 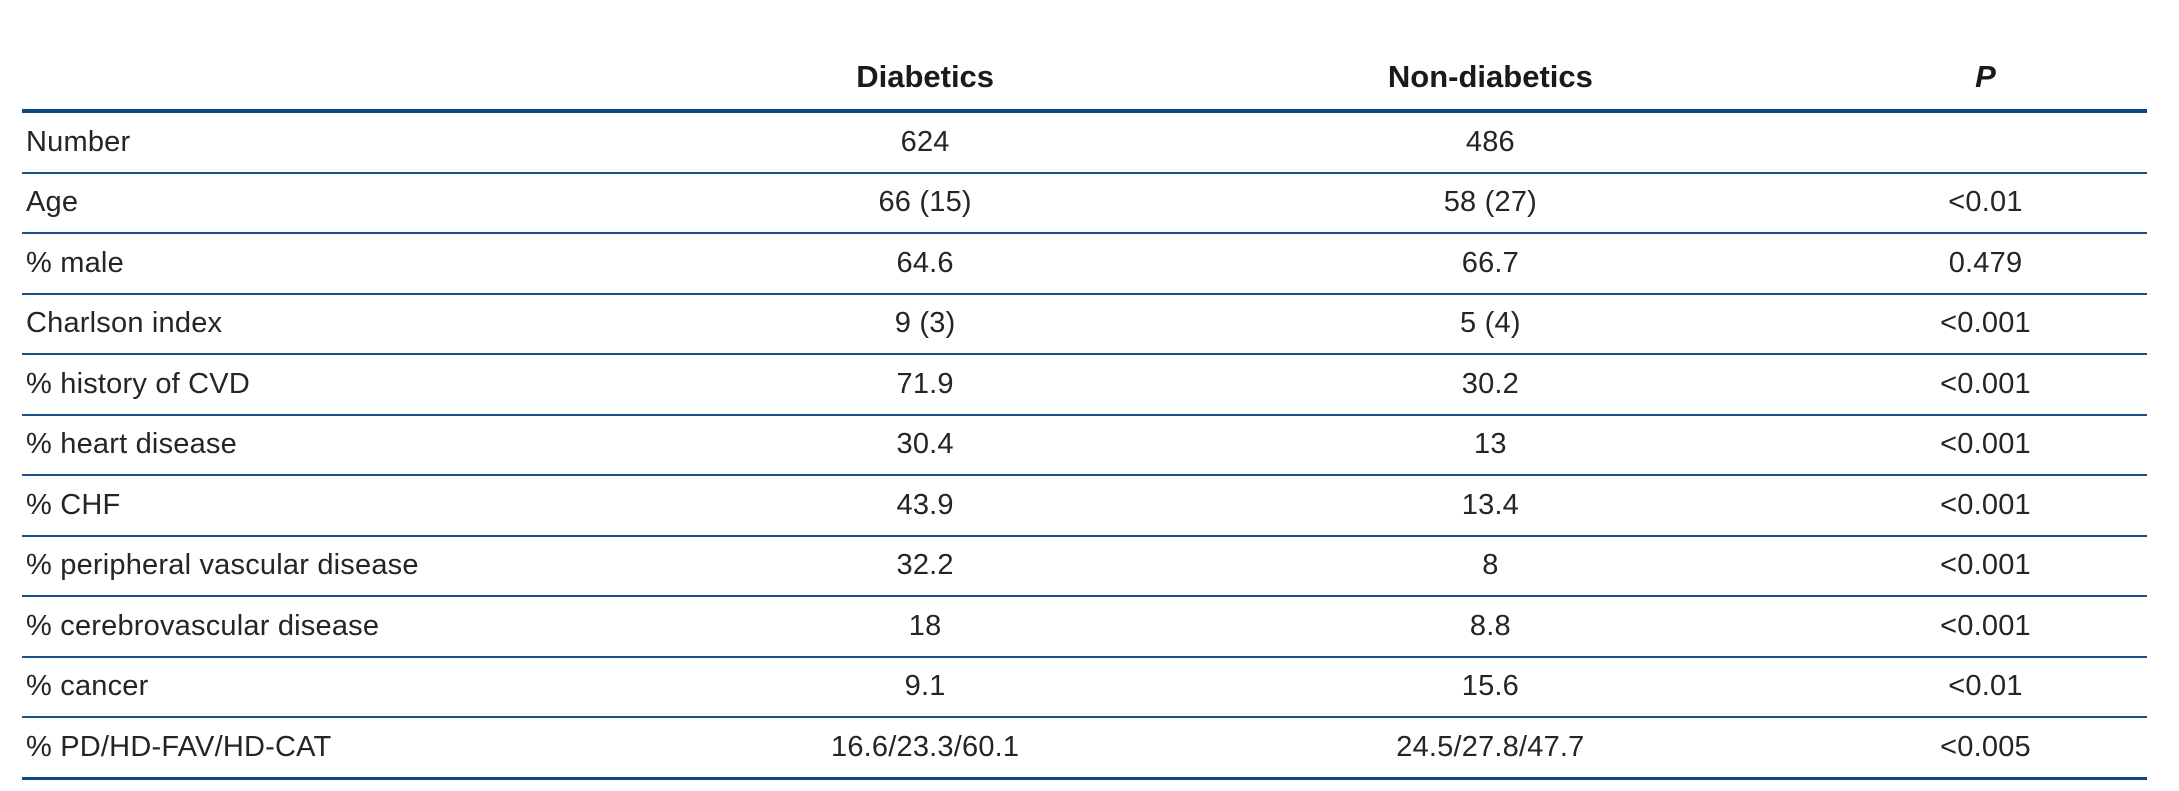 I want to click on column-header-diabetics: Diabetics, so click(x=925, y=56).